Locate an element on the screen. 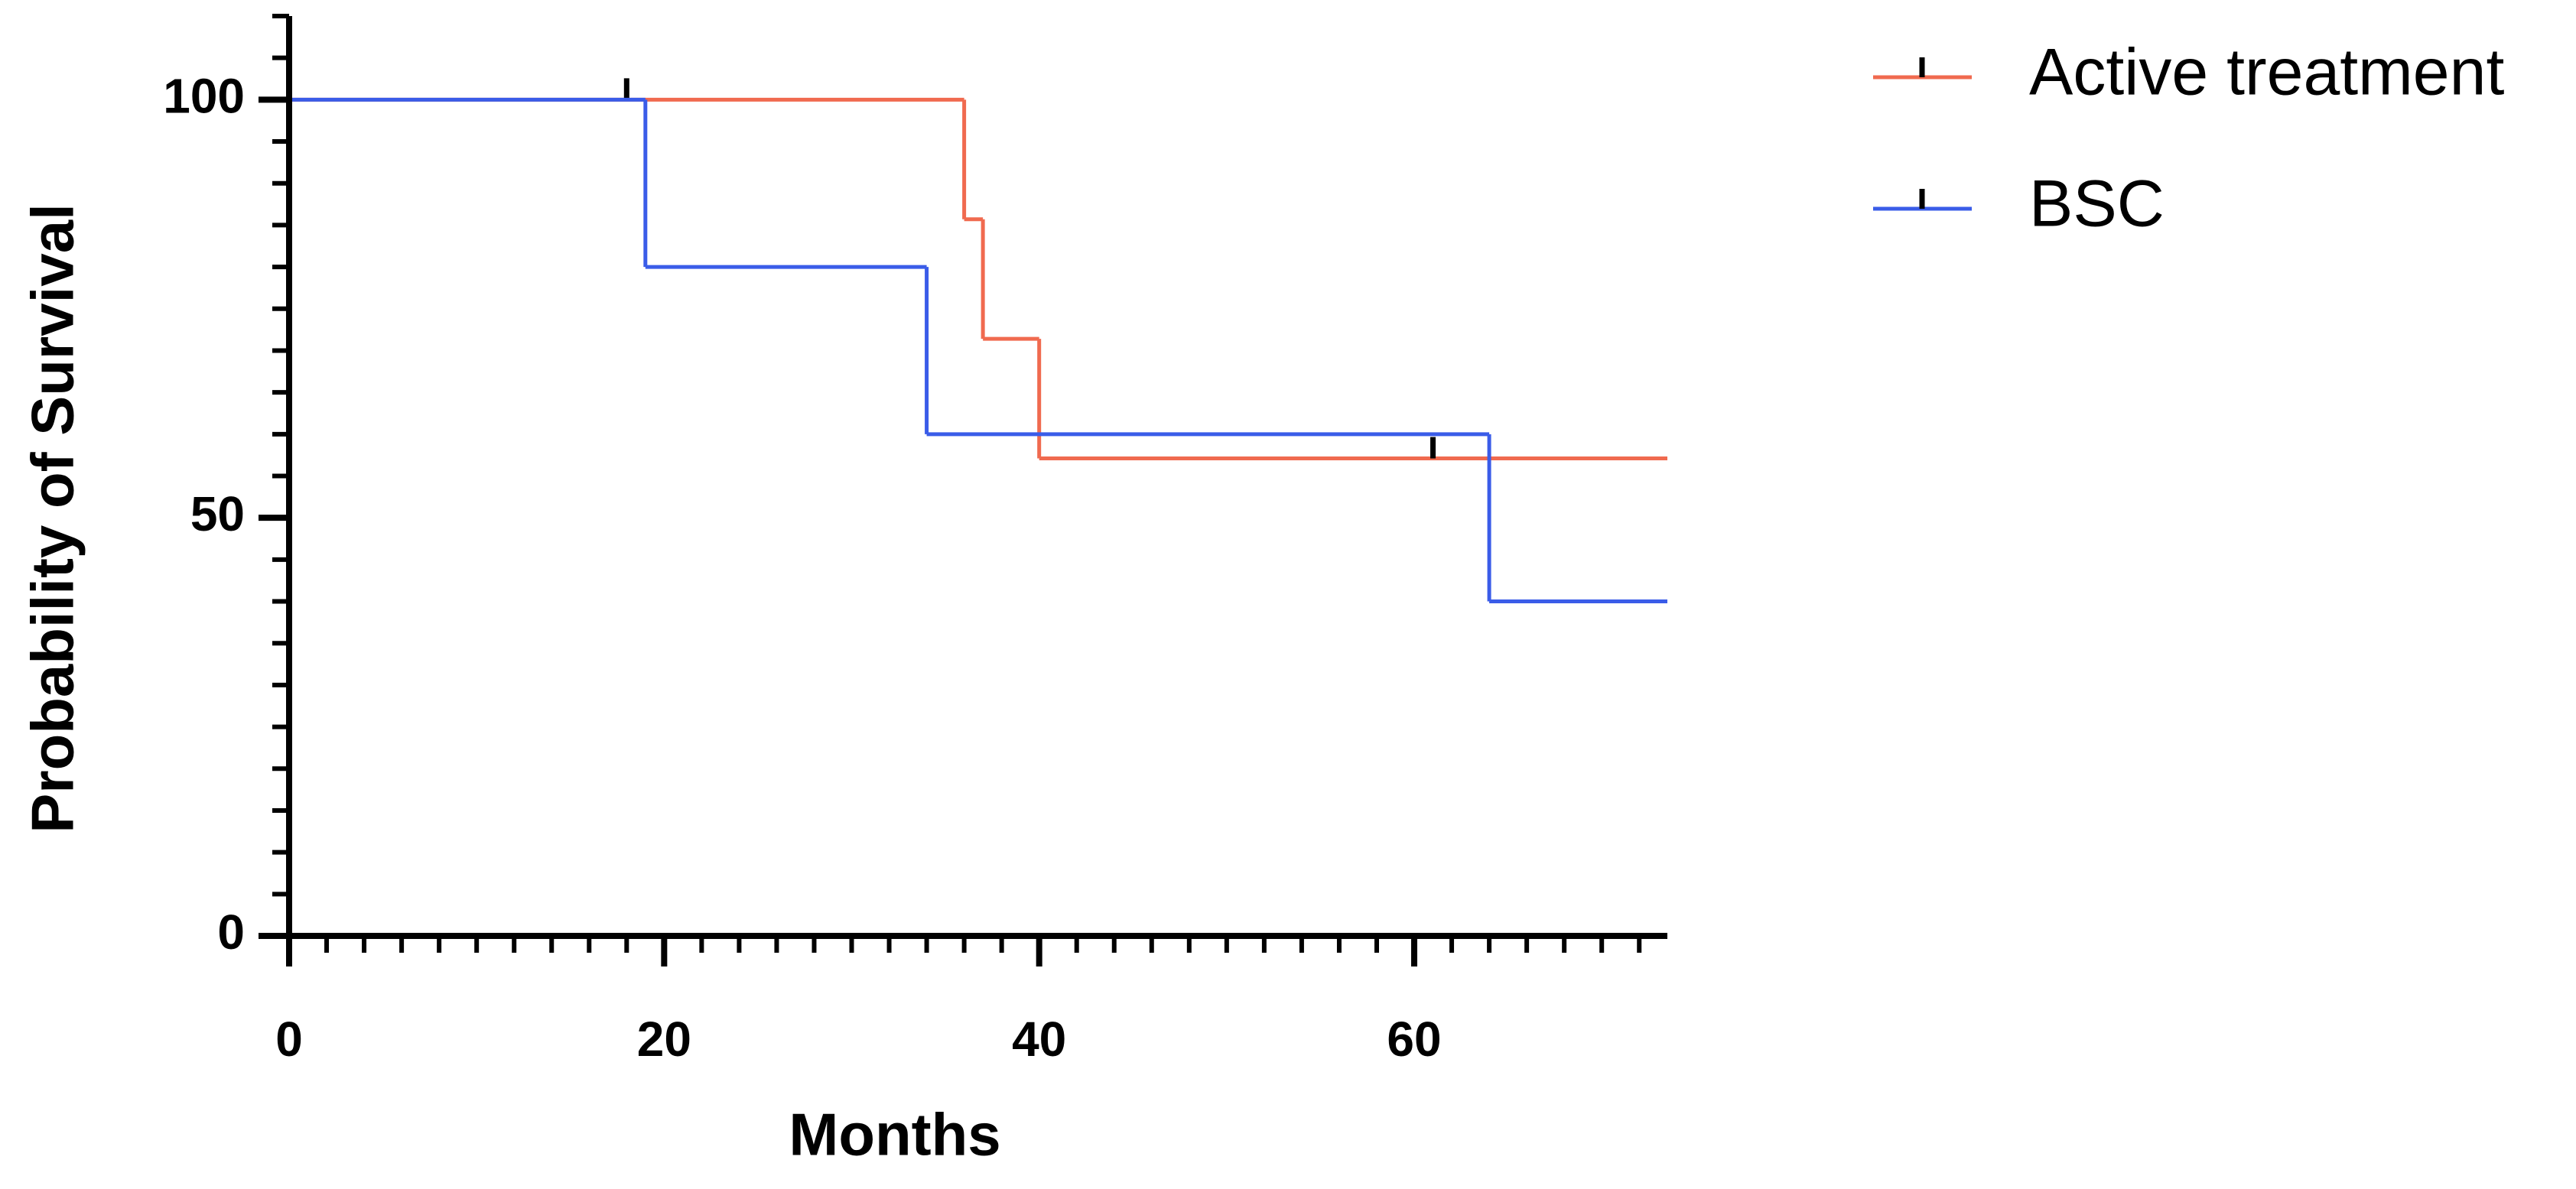  y-axis-title: Probability of Survival is located at coordinates (52, 518).